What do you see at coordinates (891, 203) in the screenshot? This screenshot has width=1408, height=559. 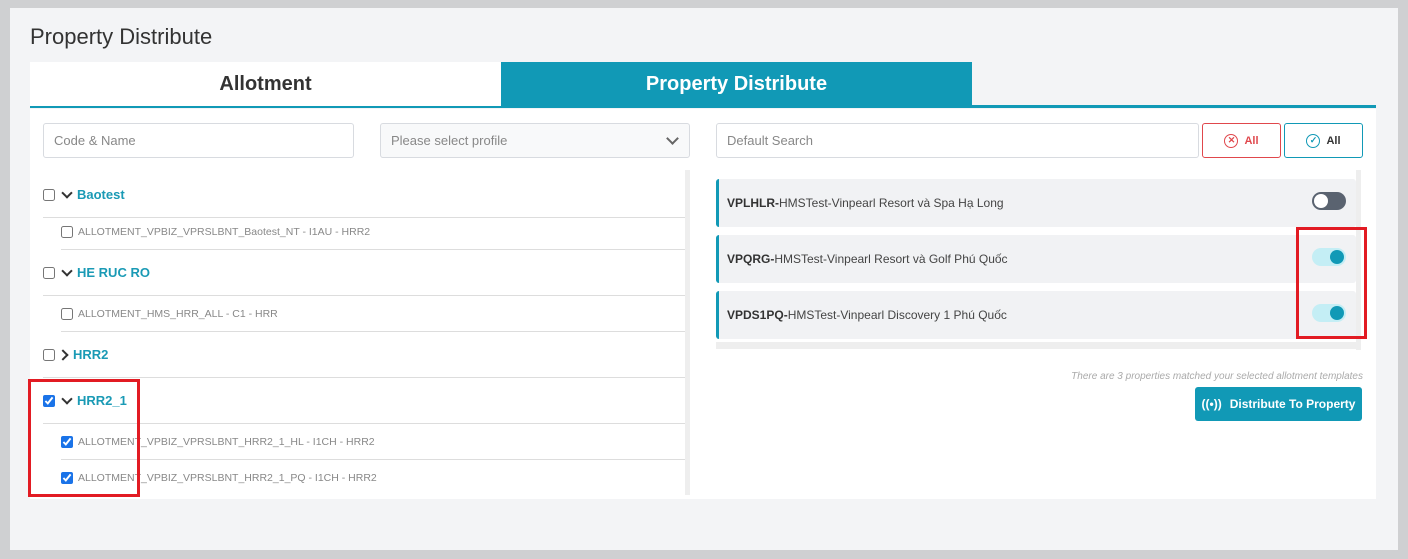 I see `property-name: HMSTest-Vinpearl Resort và Spa Hạ Long` at bounding box center [891, 203].